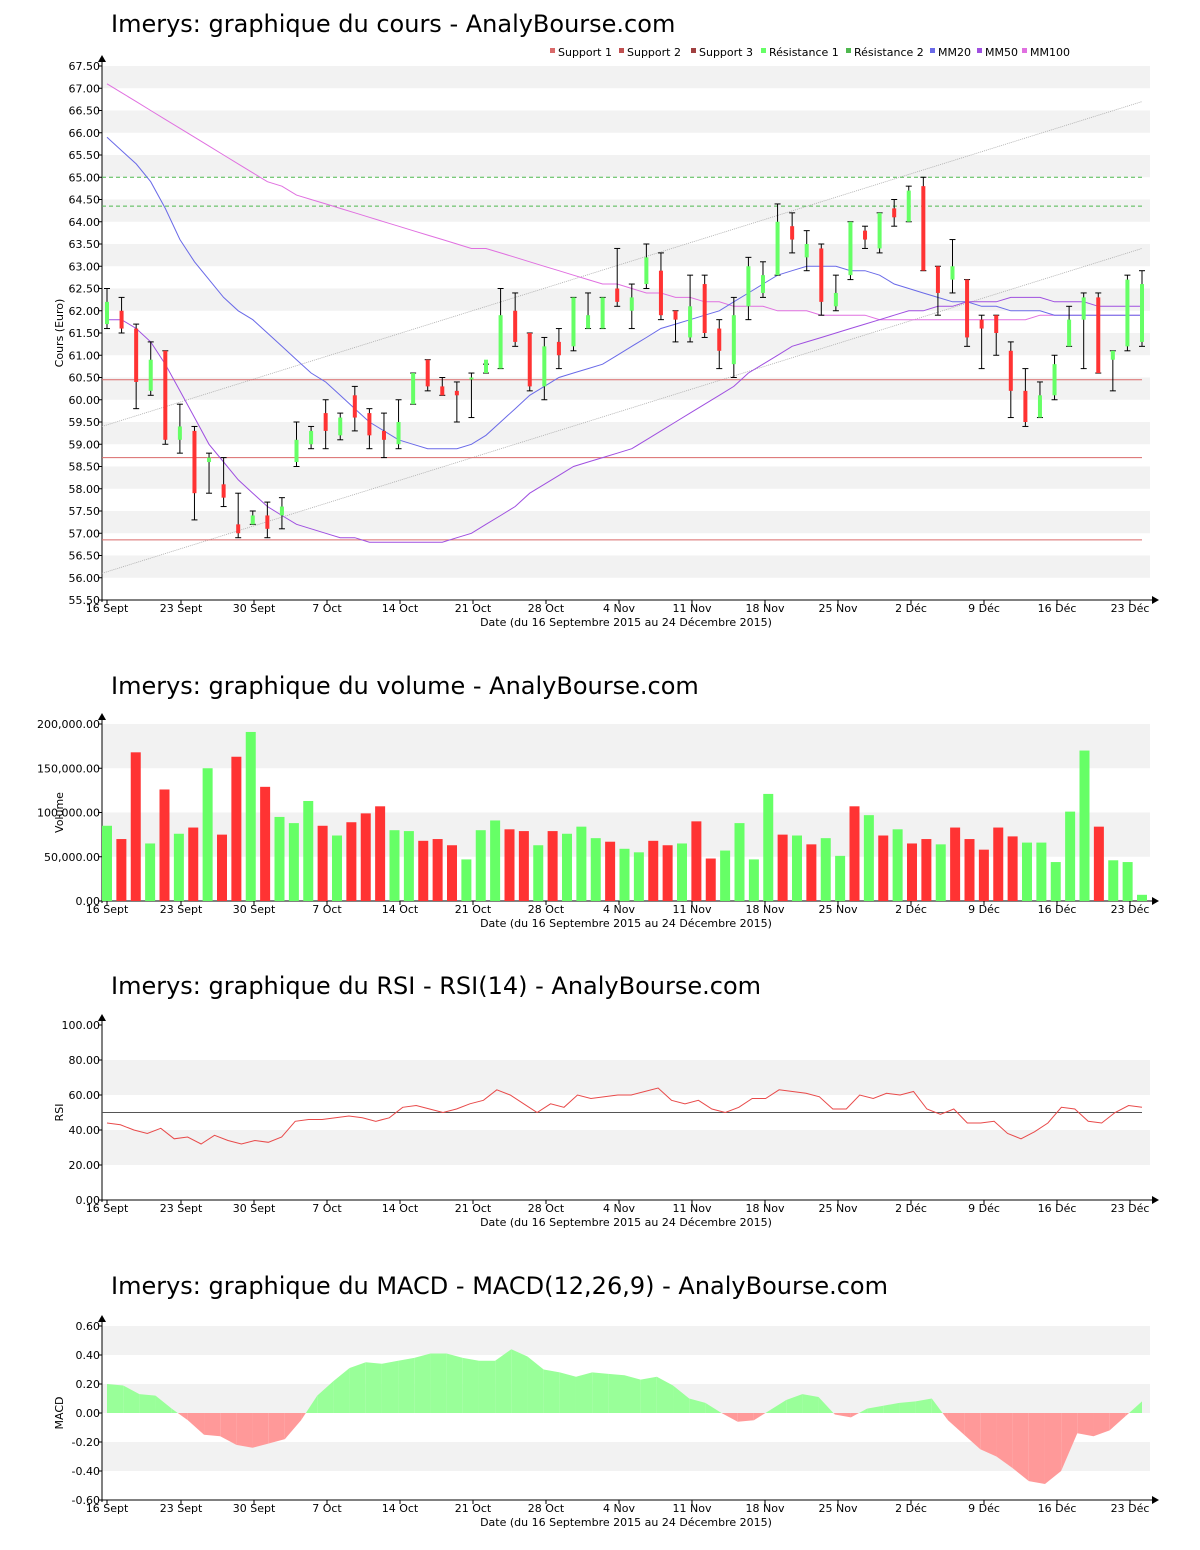 This screenshot has width=1200, height=1550. I want to click on x-tick-label: 18 Nov, so click(765, 608).